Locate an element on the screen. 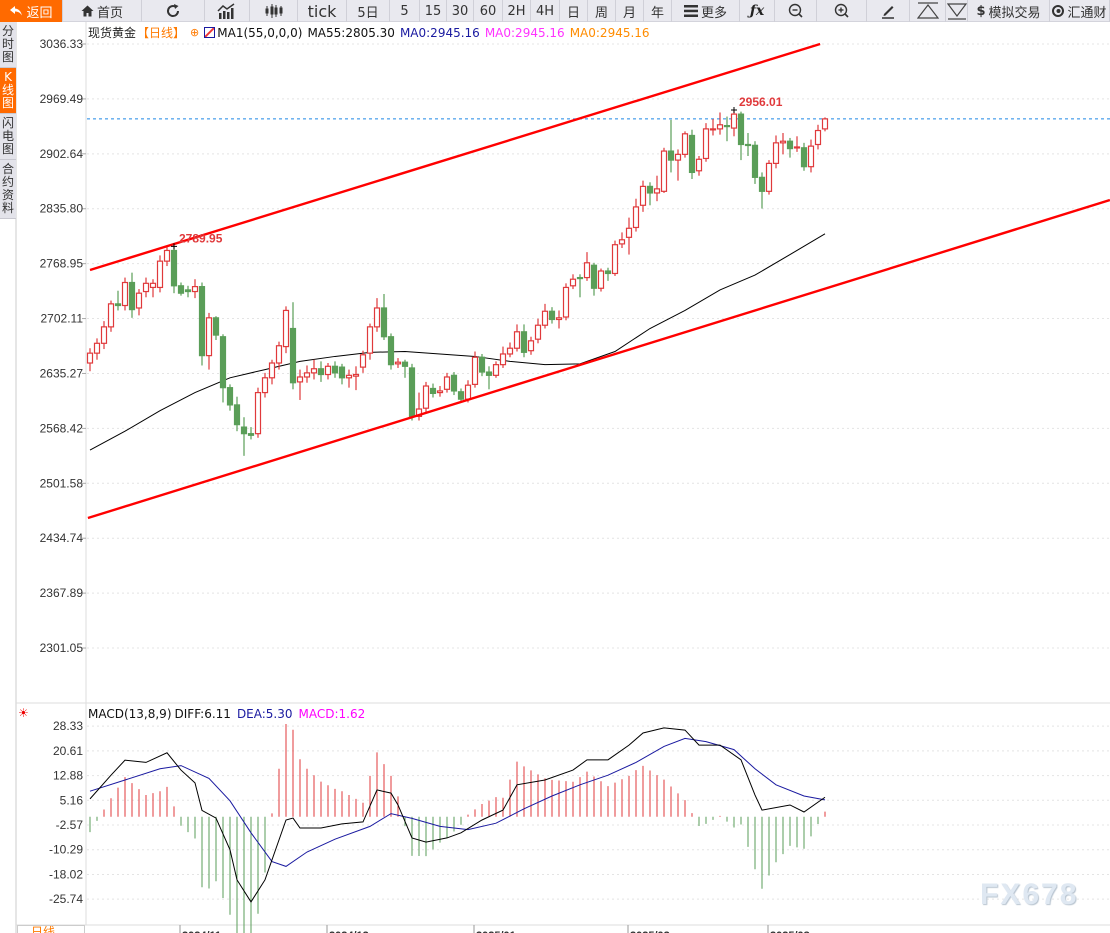 The width and height of the screenshot is (1110, 933). diff-value: DIFF:6.11 is located at coordinates (202, 714).